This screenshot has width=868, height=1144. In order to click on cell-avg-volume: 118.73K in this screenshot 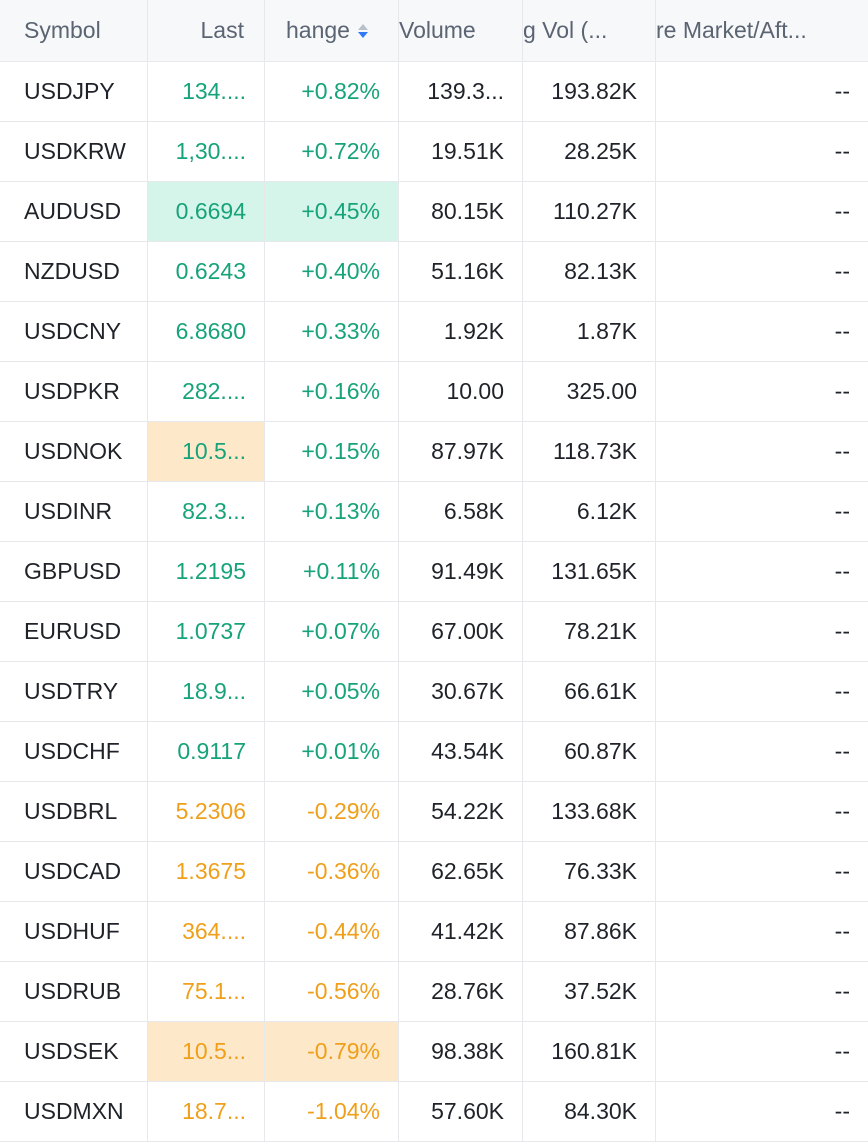, I will do `click(589, 451)`.